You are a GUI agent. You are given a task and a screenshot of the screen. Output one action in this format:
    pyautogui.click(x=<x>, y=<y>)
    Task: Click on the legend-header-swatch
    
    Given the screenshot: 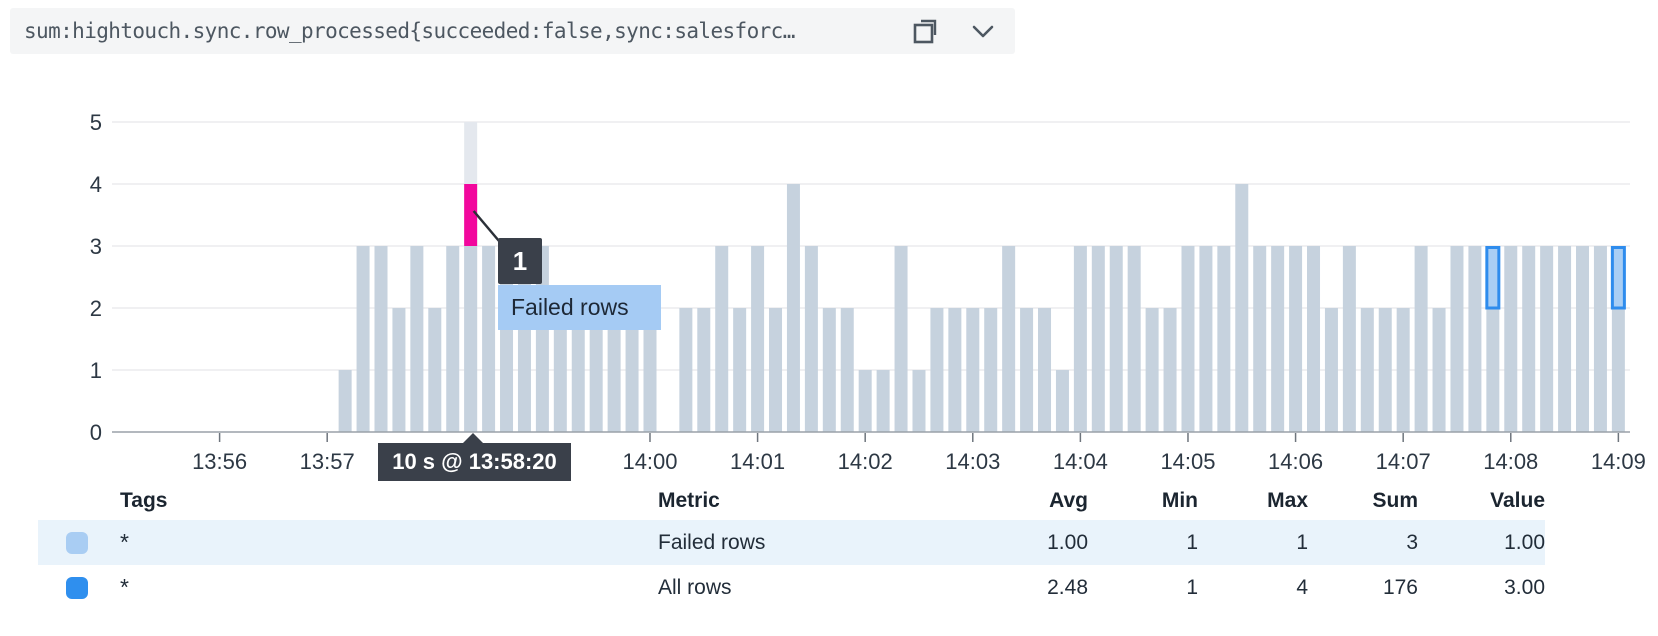 What is the action you would take?
    pyautogui.click(x=74, y=501)
    